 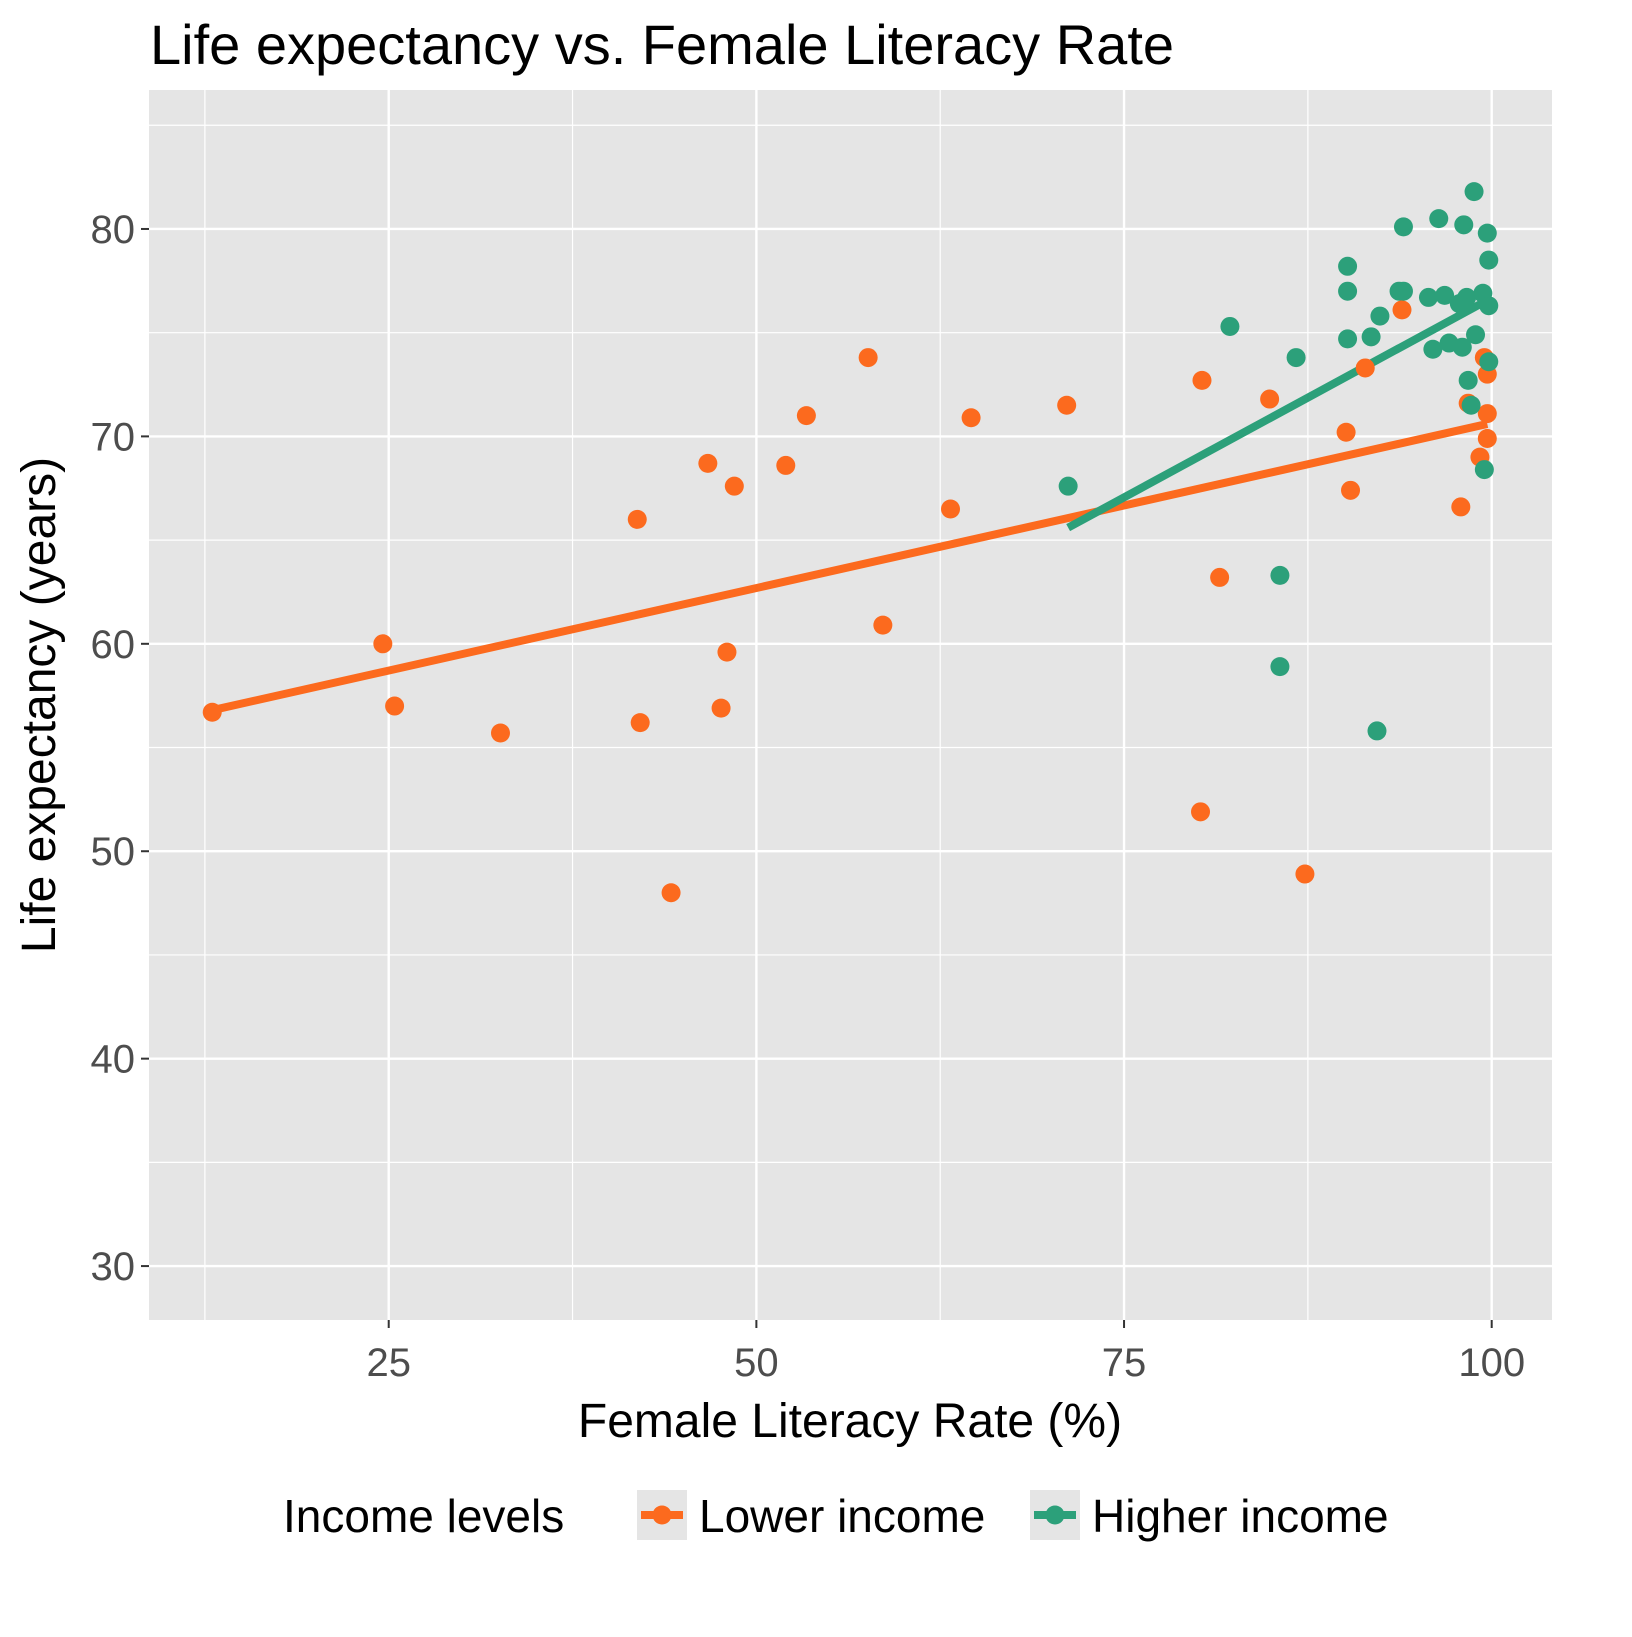 What do you see at coordinates (113, 645) in the screenshot?
I see `y-tick-label: 60` at bounding box center [113, 645].